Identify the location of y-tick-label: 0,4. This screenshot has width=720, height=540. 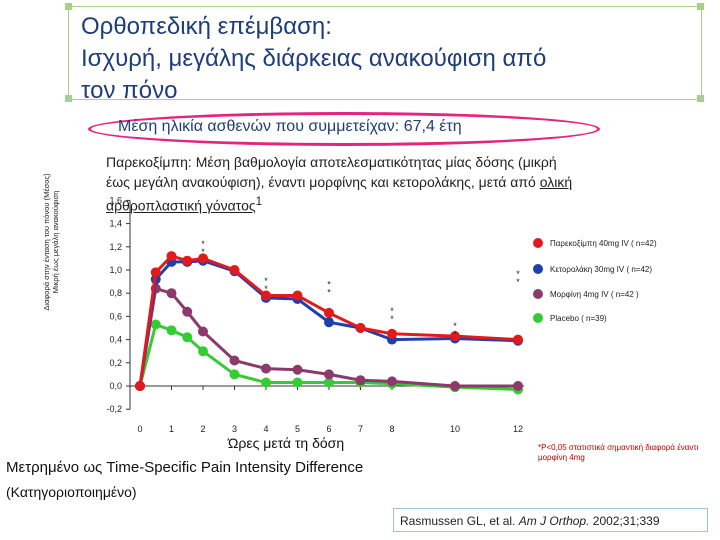
(115, 340).